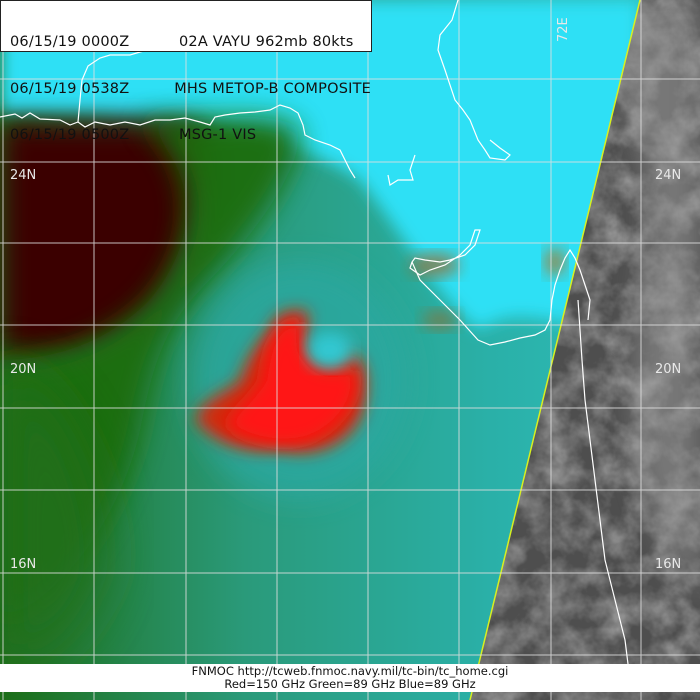  What do you see at coordinates (272, 88) in the screenshot?
I see `title-text: MHS METOP-B COMPOSITE` at bounding box center [272, 88].